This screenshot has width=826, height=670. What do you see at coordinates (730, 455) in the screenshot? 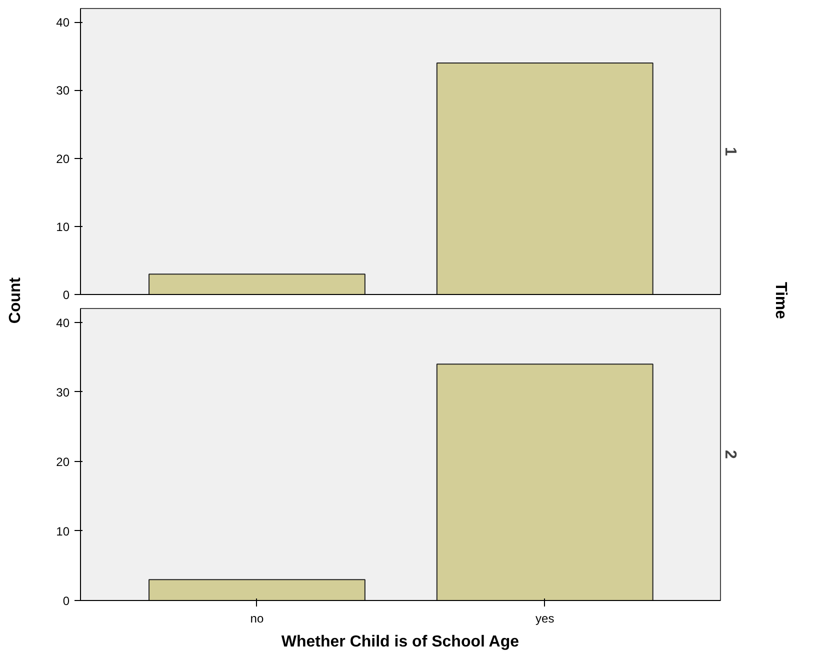
I see `y2-axis-title: 2` at bounding box center [730, 455].